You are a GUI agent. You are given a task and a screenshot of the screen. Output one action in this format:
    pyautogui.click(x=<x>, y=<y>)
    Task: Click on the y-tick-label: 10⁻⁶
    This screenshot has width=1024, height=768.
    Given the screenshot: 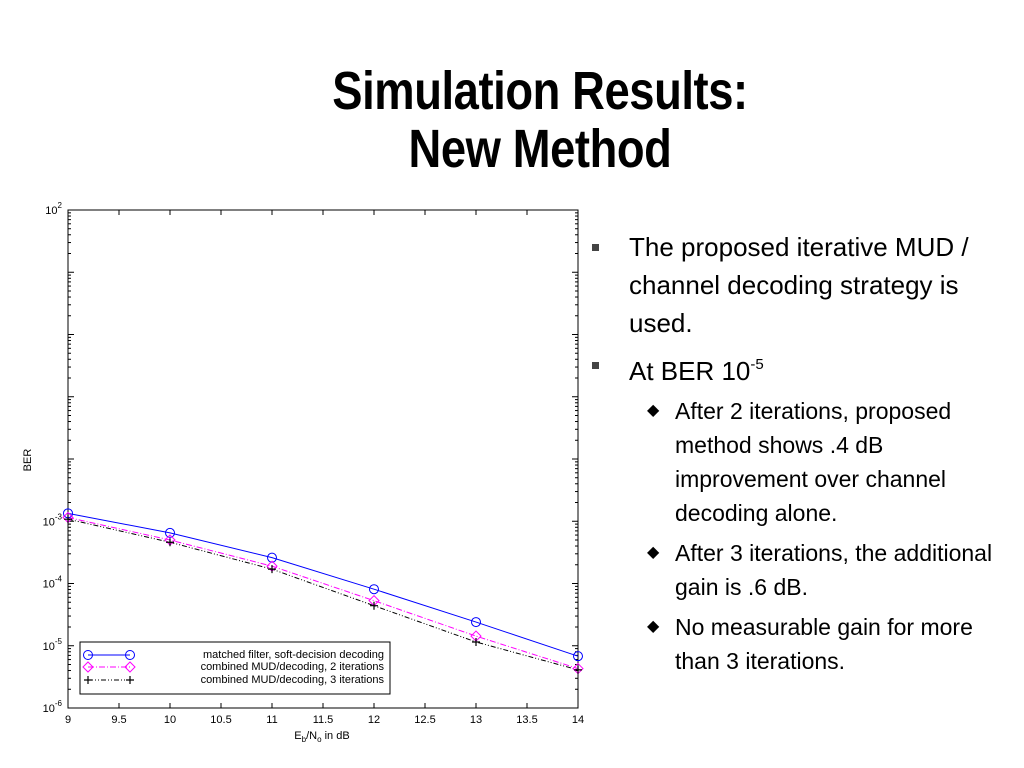 What is the action you would take?
    pyautogui.click(x=53, y=707)
    